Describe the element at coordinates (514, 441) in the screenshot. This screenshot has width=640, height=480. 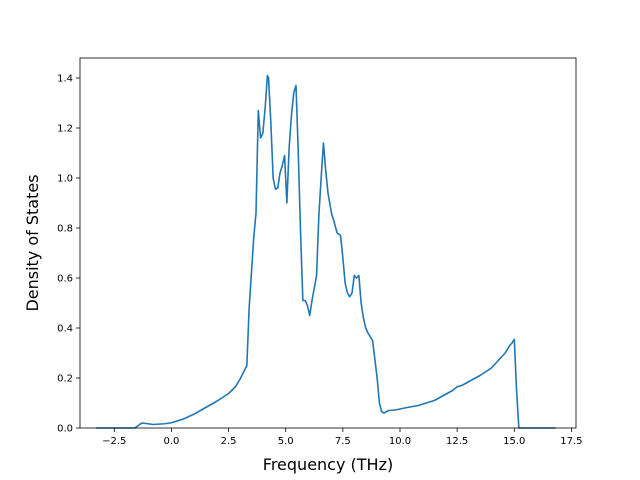
I see `x-tick-label: 15.0` at that location.